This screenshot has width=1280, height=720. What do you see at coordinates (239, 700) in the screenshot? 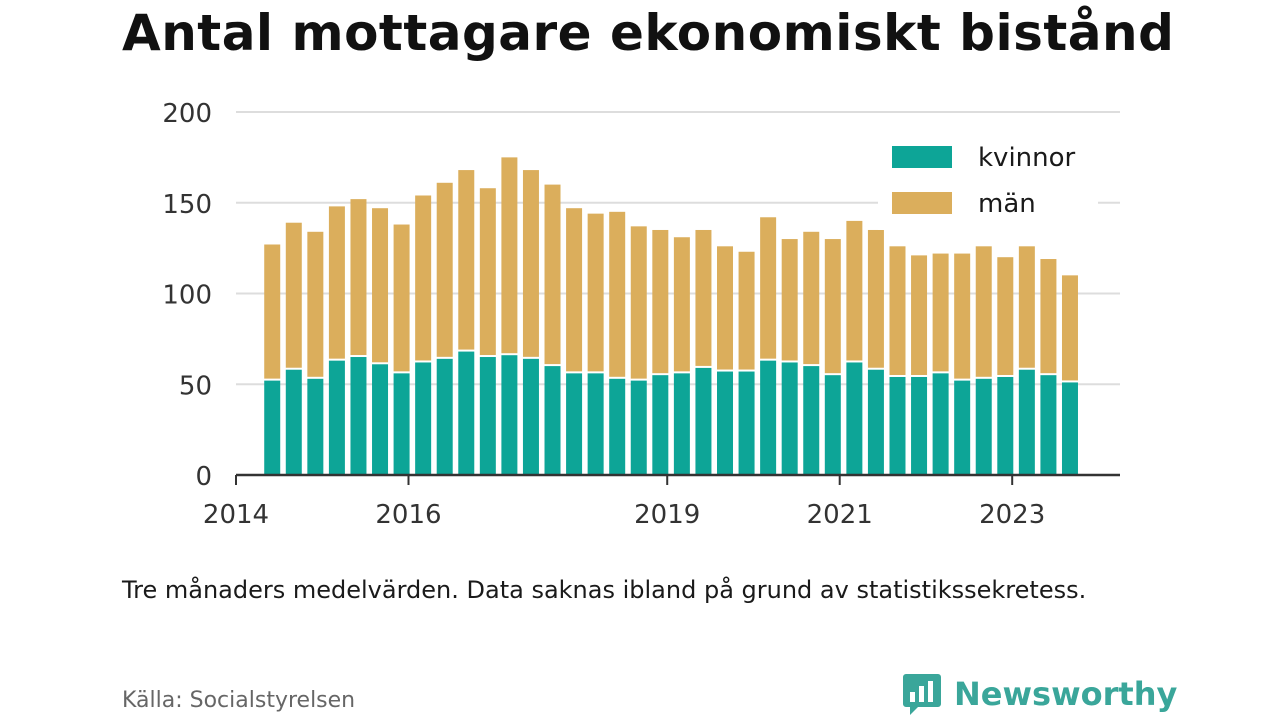
I see `source-label: Källa: Socialstyrelsen` at bounding box center [239, 700].